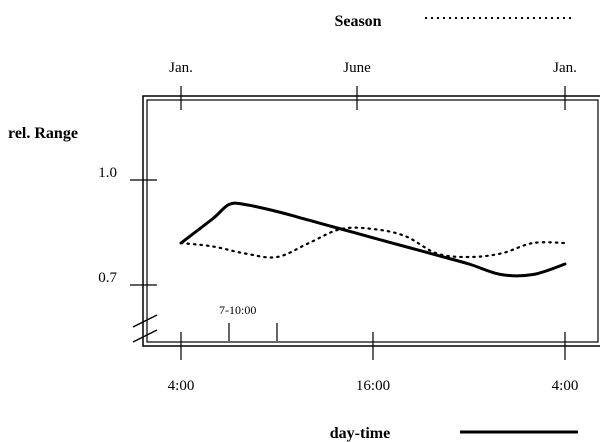  What do you see at coordinates (373, 386) in the screenshot?
I see `bottom-tick-label: 16:00` at bounding box center [373, 386].